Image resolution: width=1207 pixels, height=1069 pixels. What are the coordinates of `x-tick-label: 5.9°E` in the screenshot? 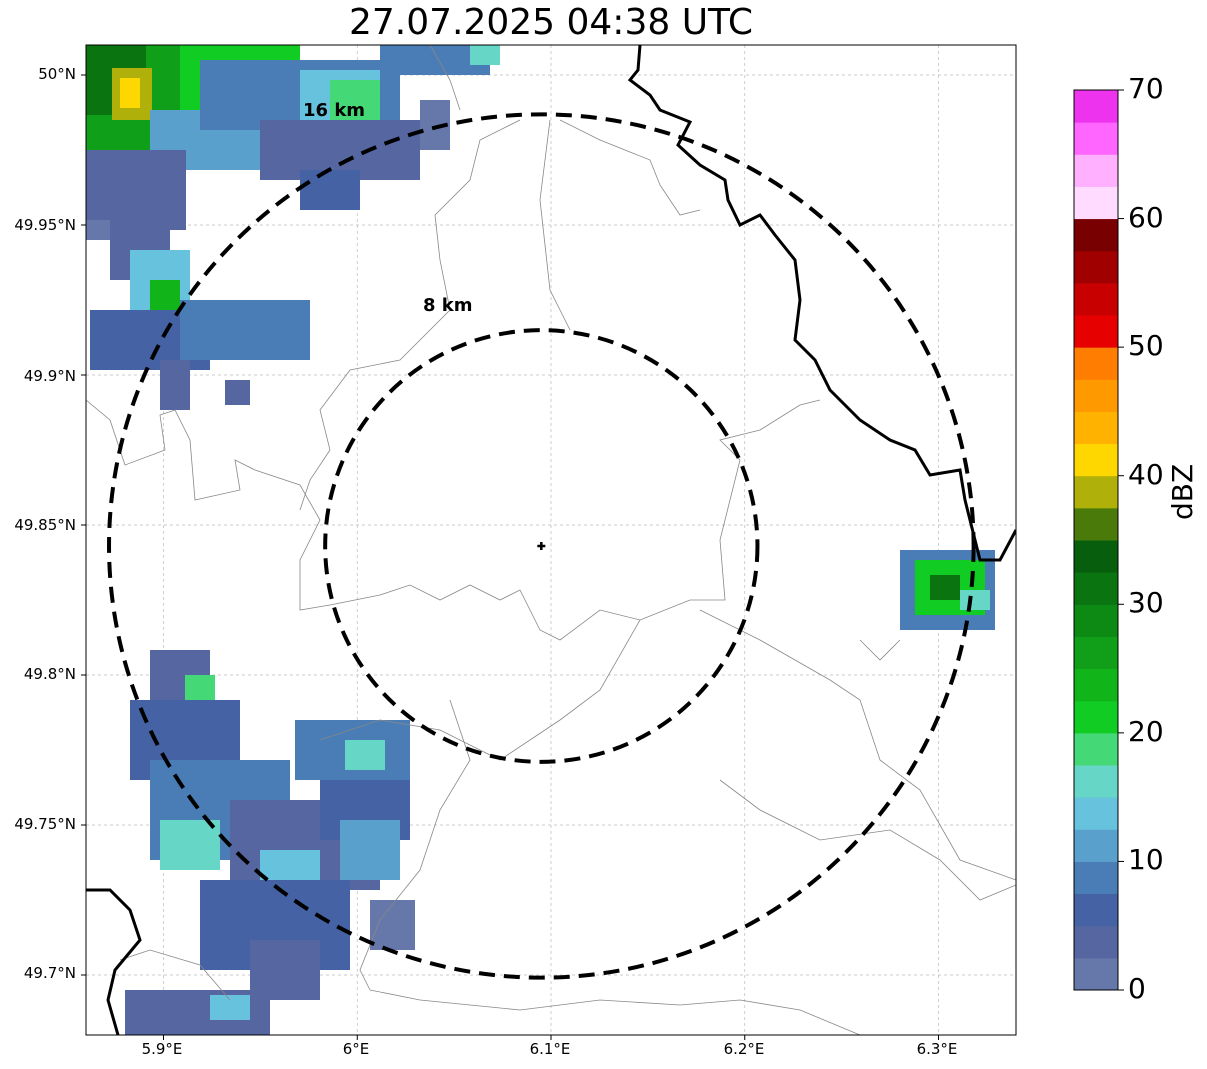 It's located at (162, 1049).